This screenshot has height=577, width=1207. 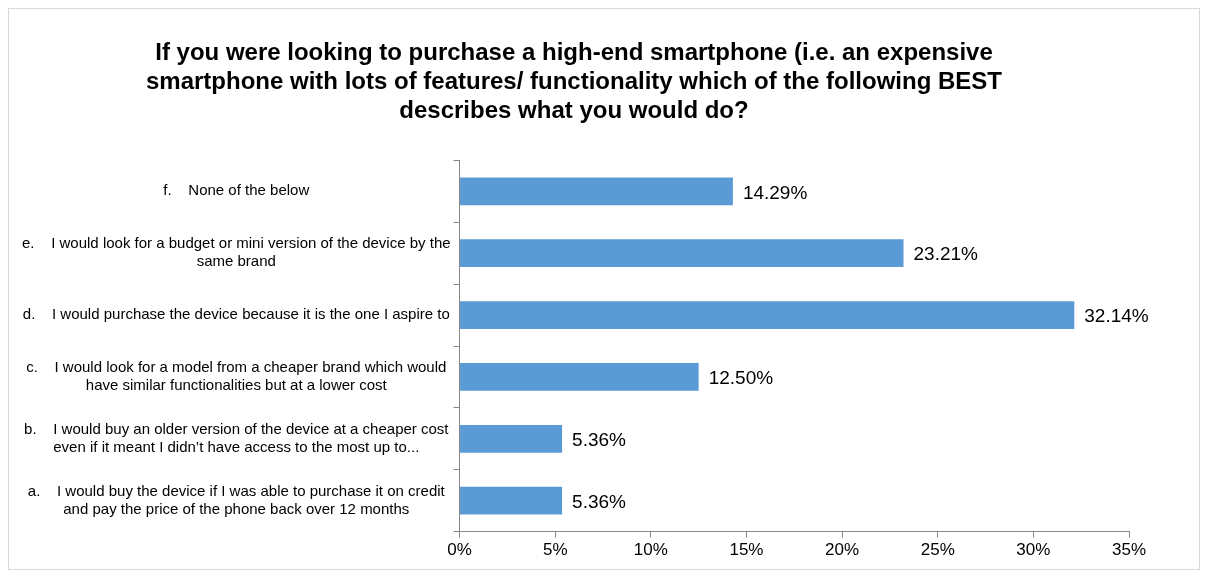 What do you see at coordinates (650, 550) in the screenshot?
I see `x-tick-label: 10%` at bounding box center [650, 550].